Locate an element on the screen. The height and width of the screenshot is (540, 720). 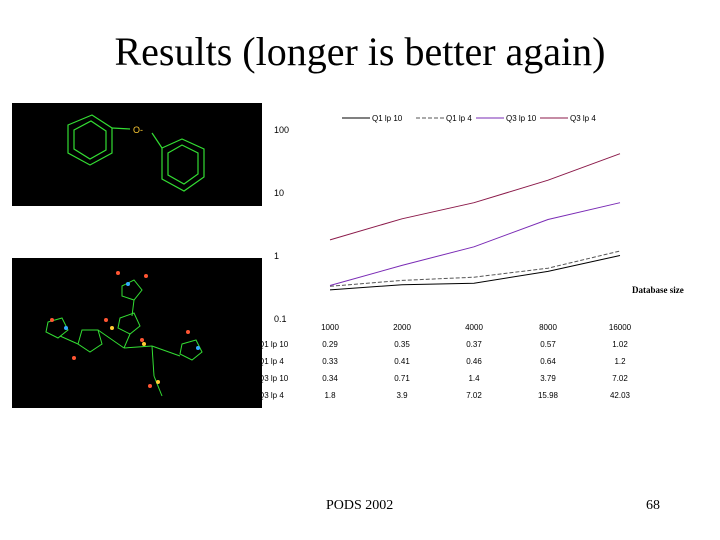
table-cell: 0.71 is located at coordinates (402, 378).